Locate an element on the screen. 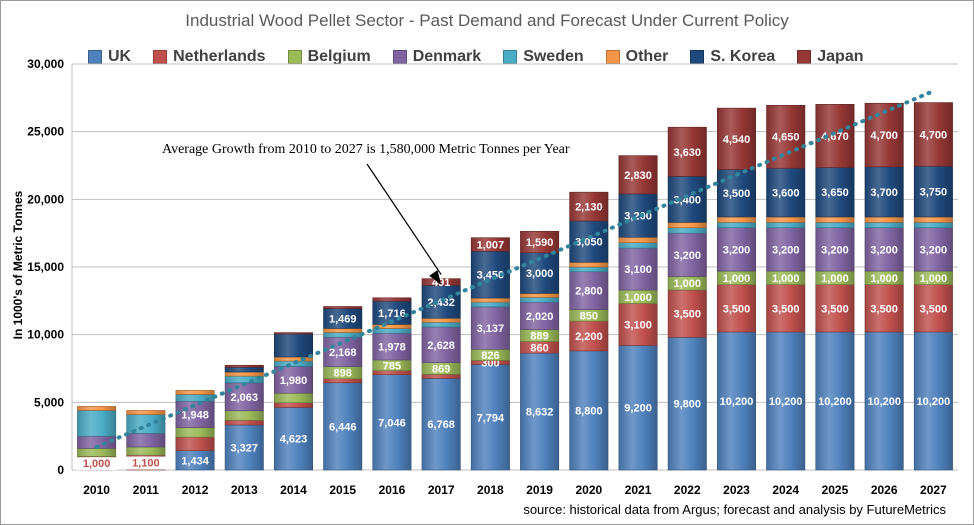 The width and height of the screenshot is (974, 525). bar-segment-uk-2014 is located at coordinates (293, 439).